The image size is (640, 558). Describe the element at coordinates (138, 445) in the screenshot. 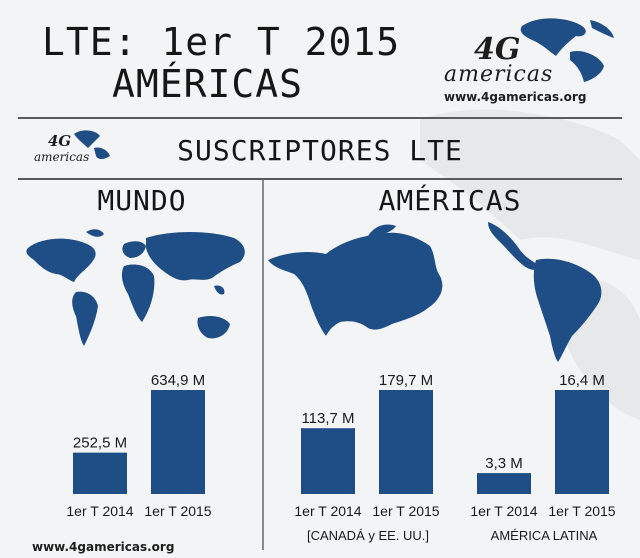

I see `chart-world: 252,5 M 1er T 2014 634,9 M 1er T 2015` at that location.